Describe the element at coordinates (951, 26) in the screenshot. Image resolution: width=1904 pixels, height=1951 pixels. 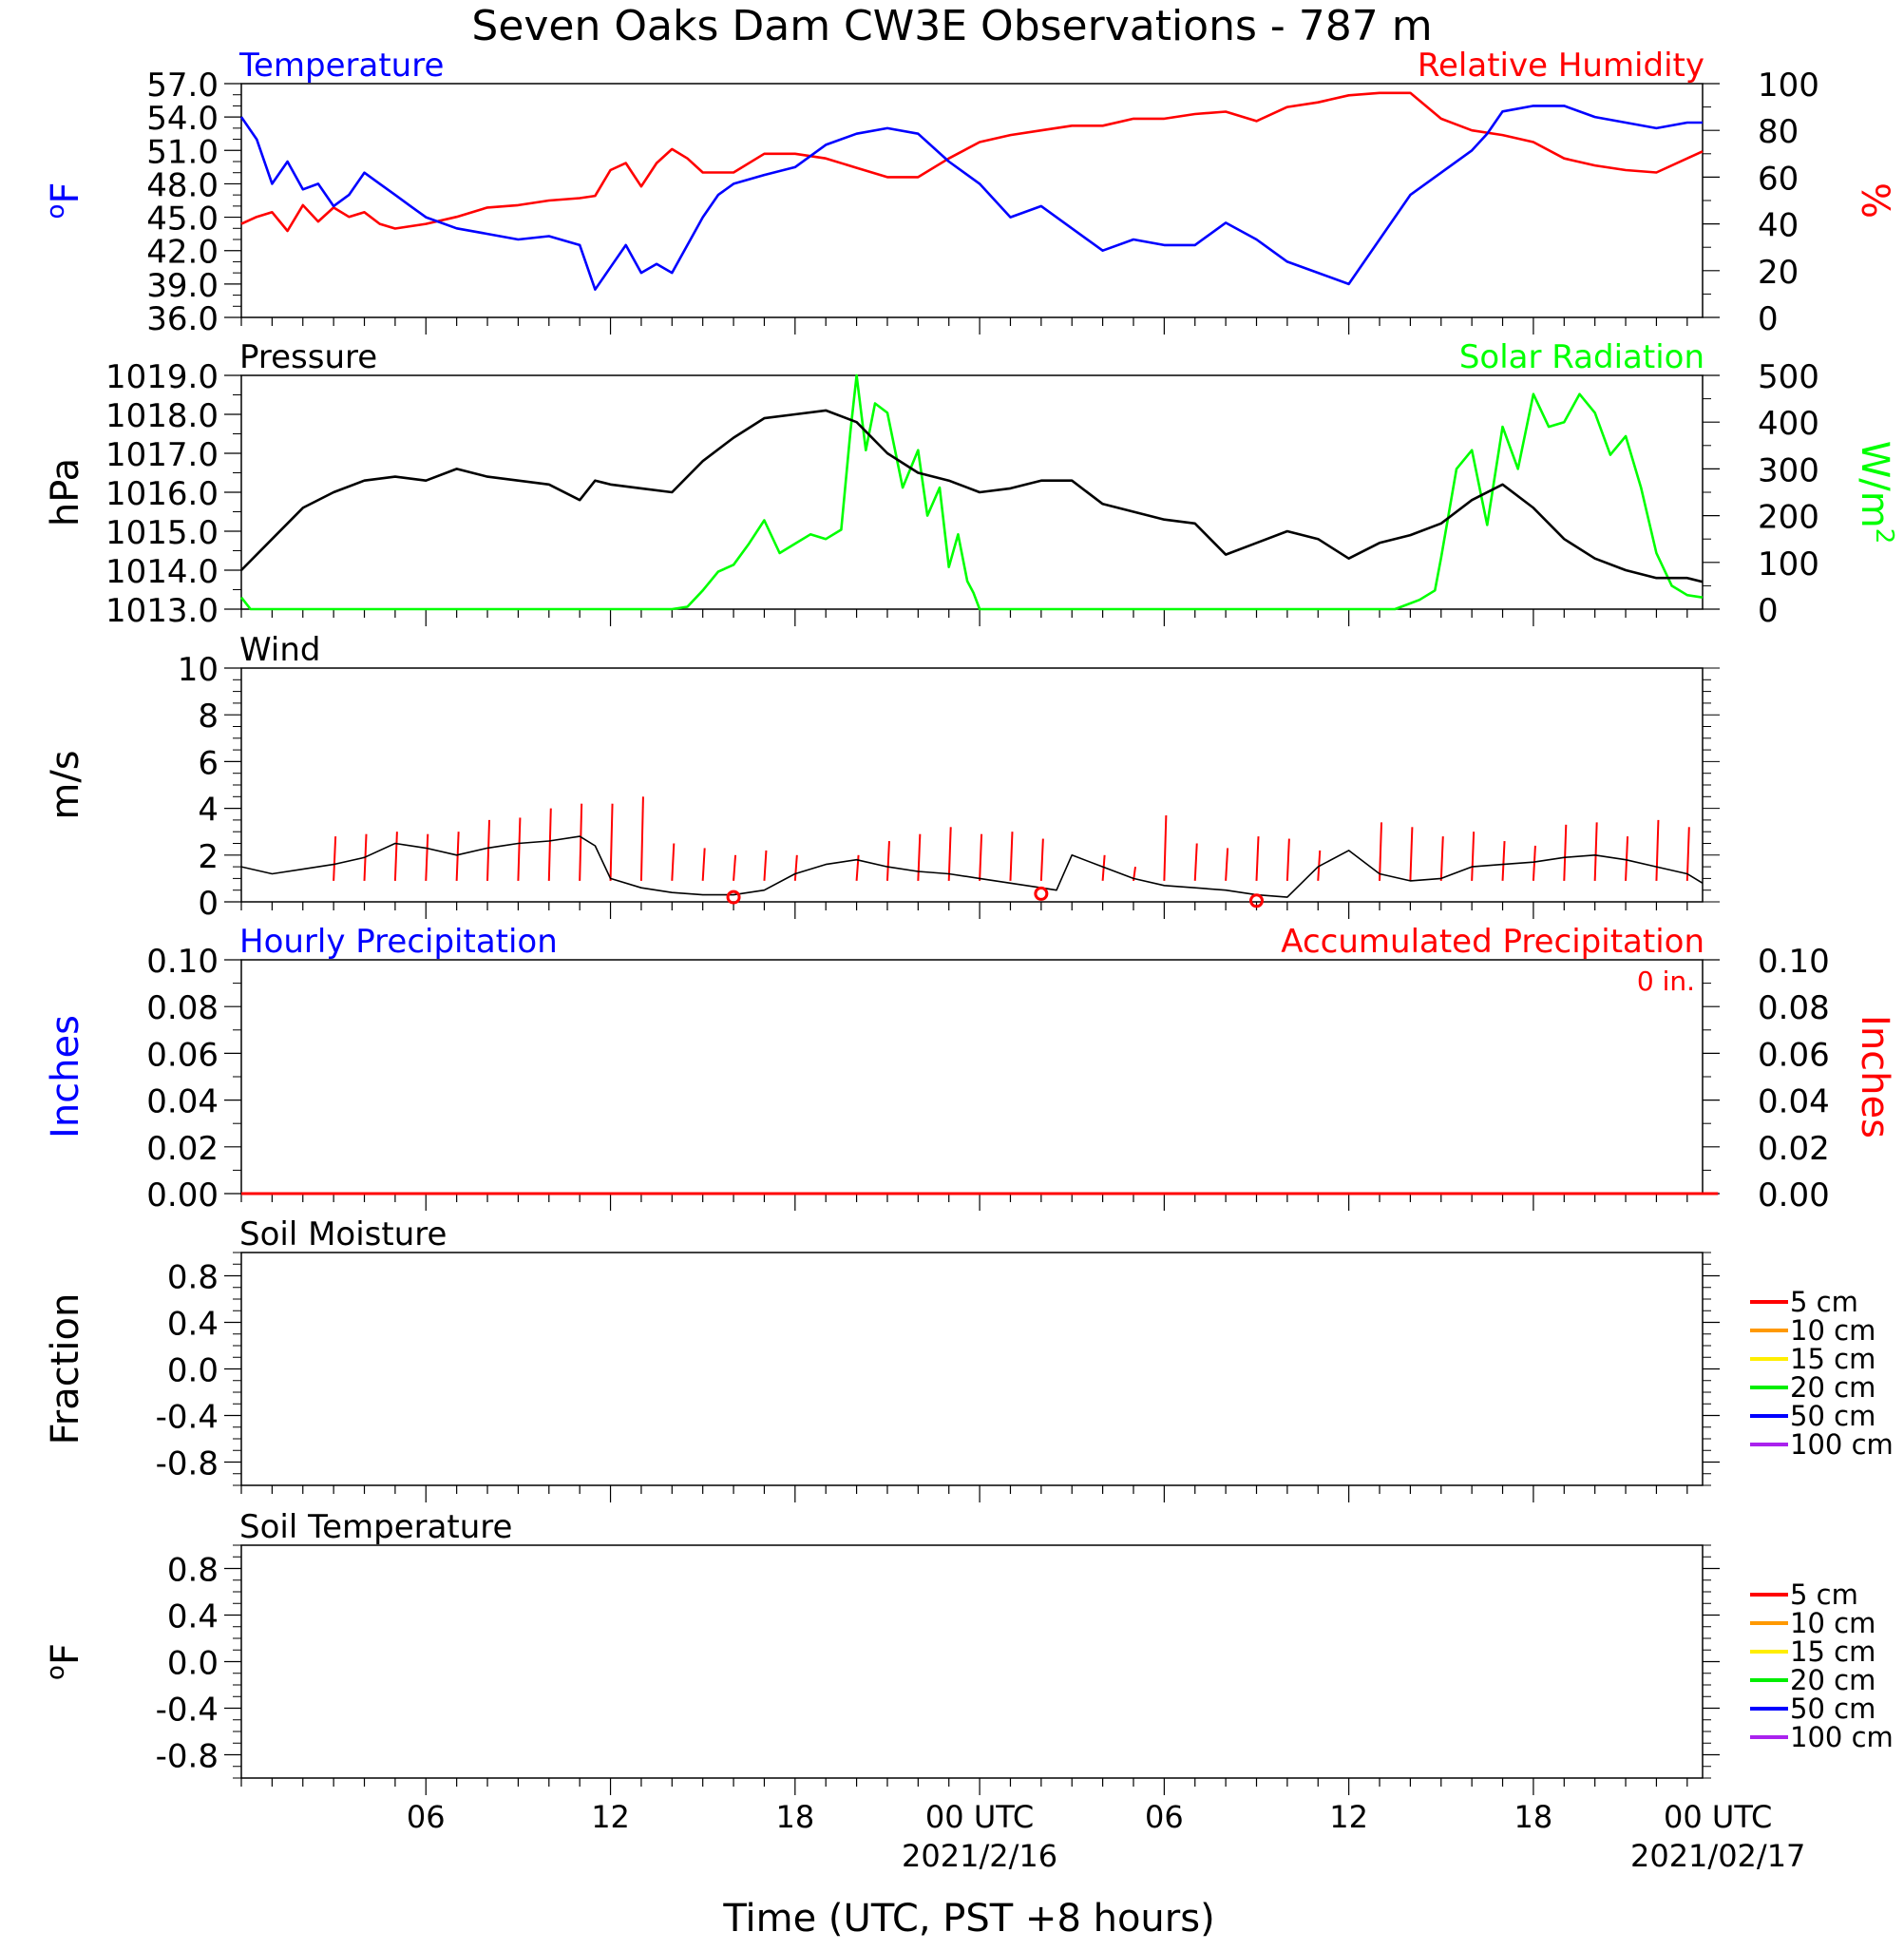
I see `figure-title: Seven Oaks Dam CW3E Observations - 787 m` at that location.